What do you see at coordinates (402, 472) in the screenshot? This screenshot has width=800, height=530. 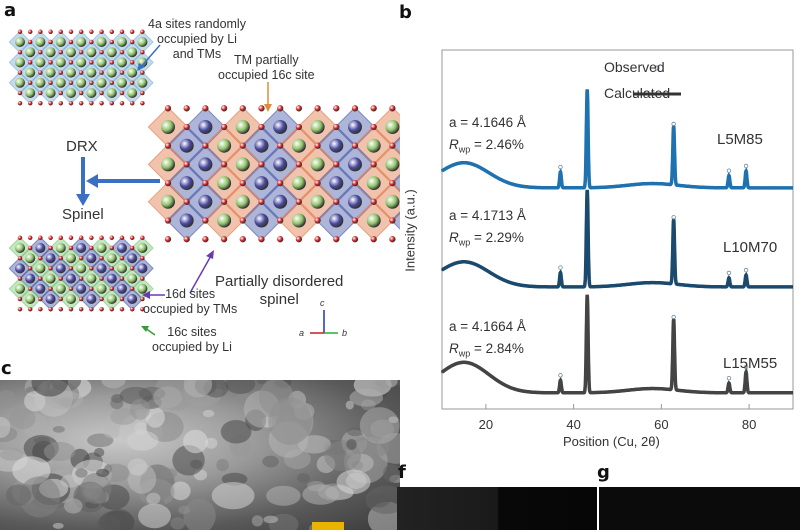 I see `panel-label-f: f` at bounding box center [402, 472].